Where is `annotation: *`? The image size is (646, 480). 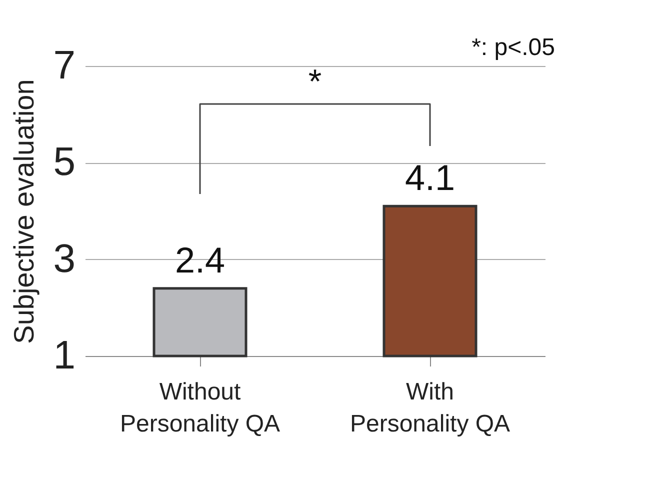 annotation: * is located at coordinates (315, 82).